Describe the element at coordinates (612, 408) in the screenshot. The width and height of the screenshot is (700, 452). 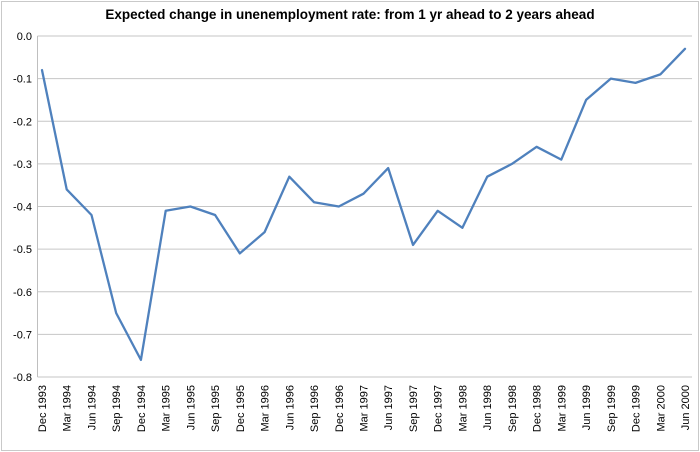
I see `x-axis-tick-label: Sep 1999` at that location.